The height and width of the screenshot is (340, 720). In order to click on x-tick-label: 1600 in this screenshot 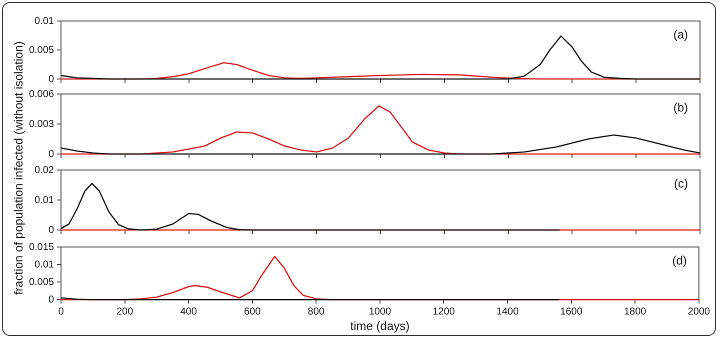, I will do `click(571, 312)`.